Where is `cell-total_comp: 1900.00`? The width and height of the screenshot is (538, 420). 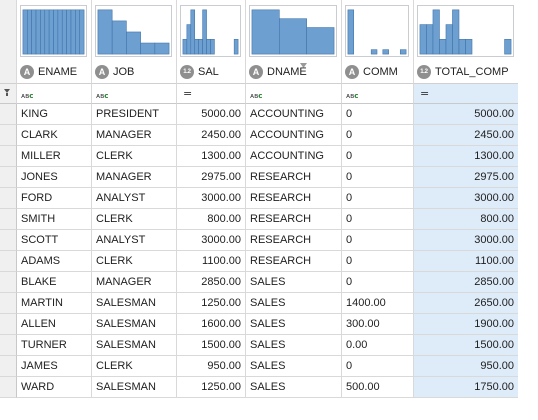
cell-total_comp: 1900.00 is located at coordinates (466, 324).